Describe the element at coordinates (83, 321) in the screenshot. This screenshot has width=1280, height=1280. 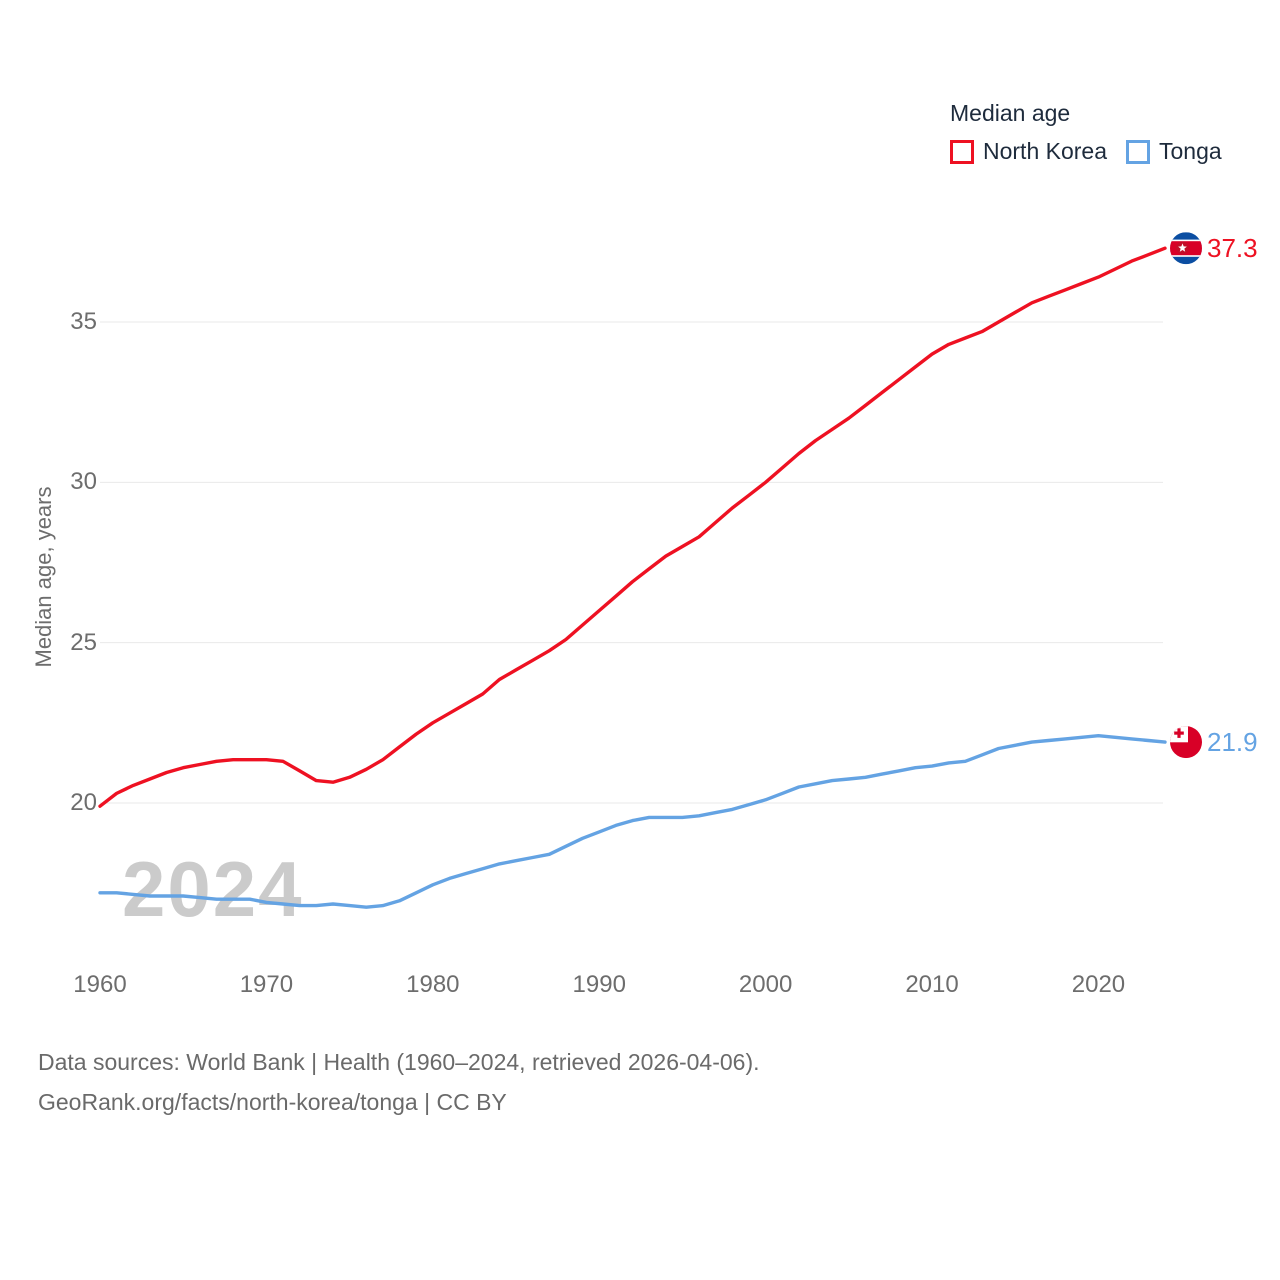
I see `y-tick-label: 35` at that location.